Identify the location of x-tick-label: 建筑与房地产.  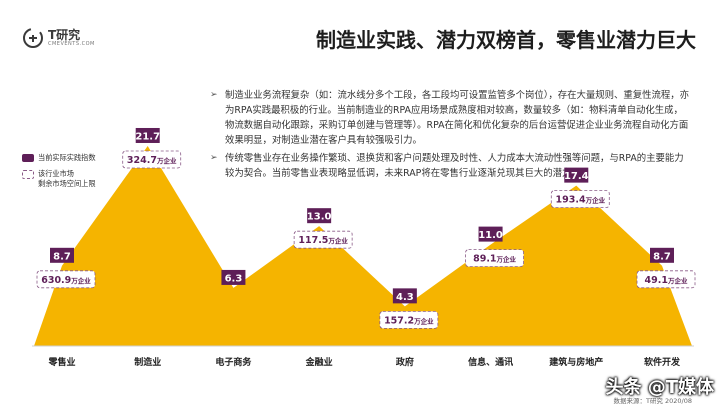
(576, 362).